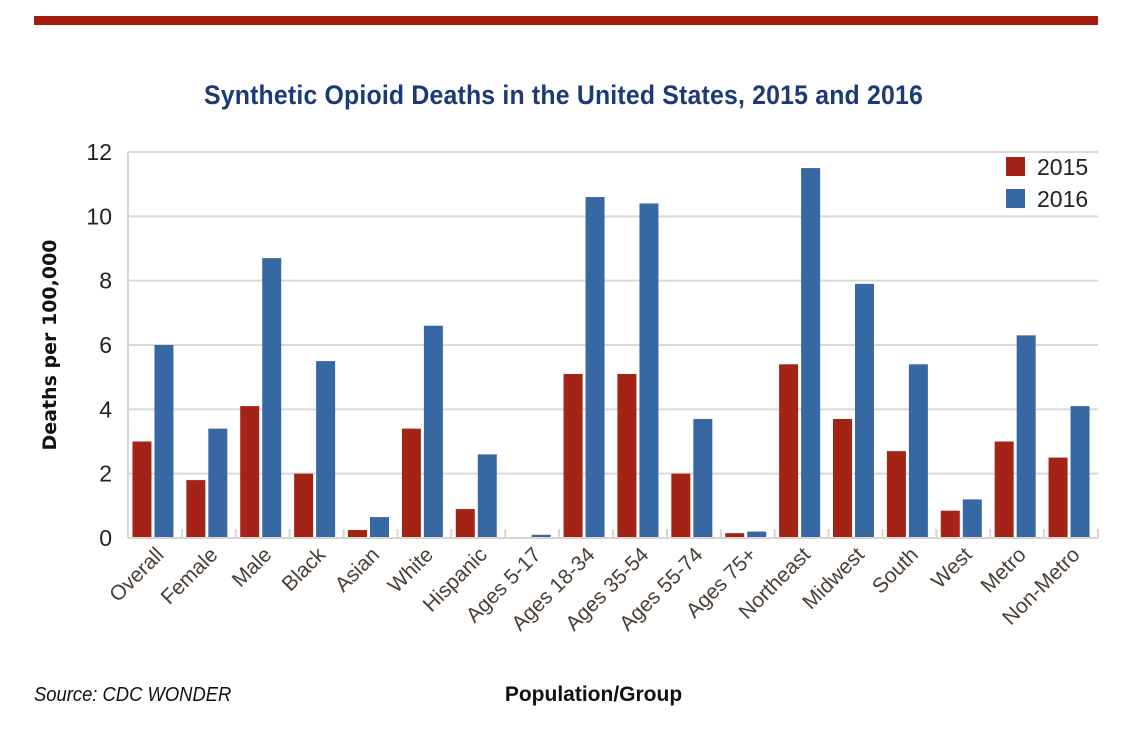  What do you see at coordinates (593, 694) in the screenshot?
I see `x-axis-label: Population/Group` at bounding box center [593, 694].